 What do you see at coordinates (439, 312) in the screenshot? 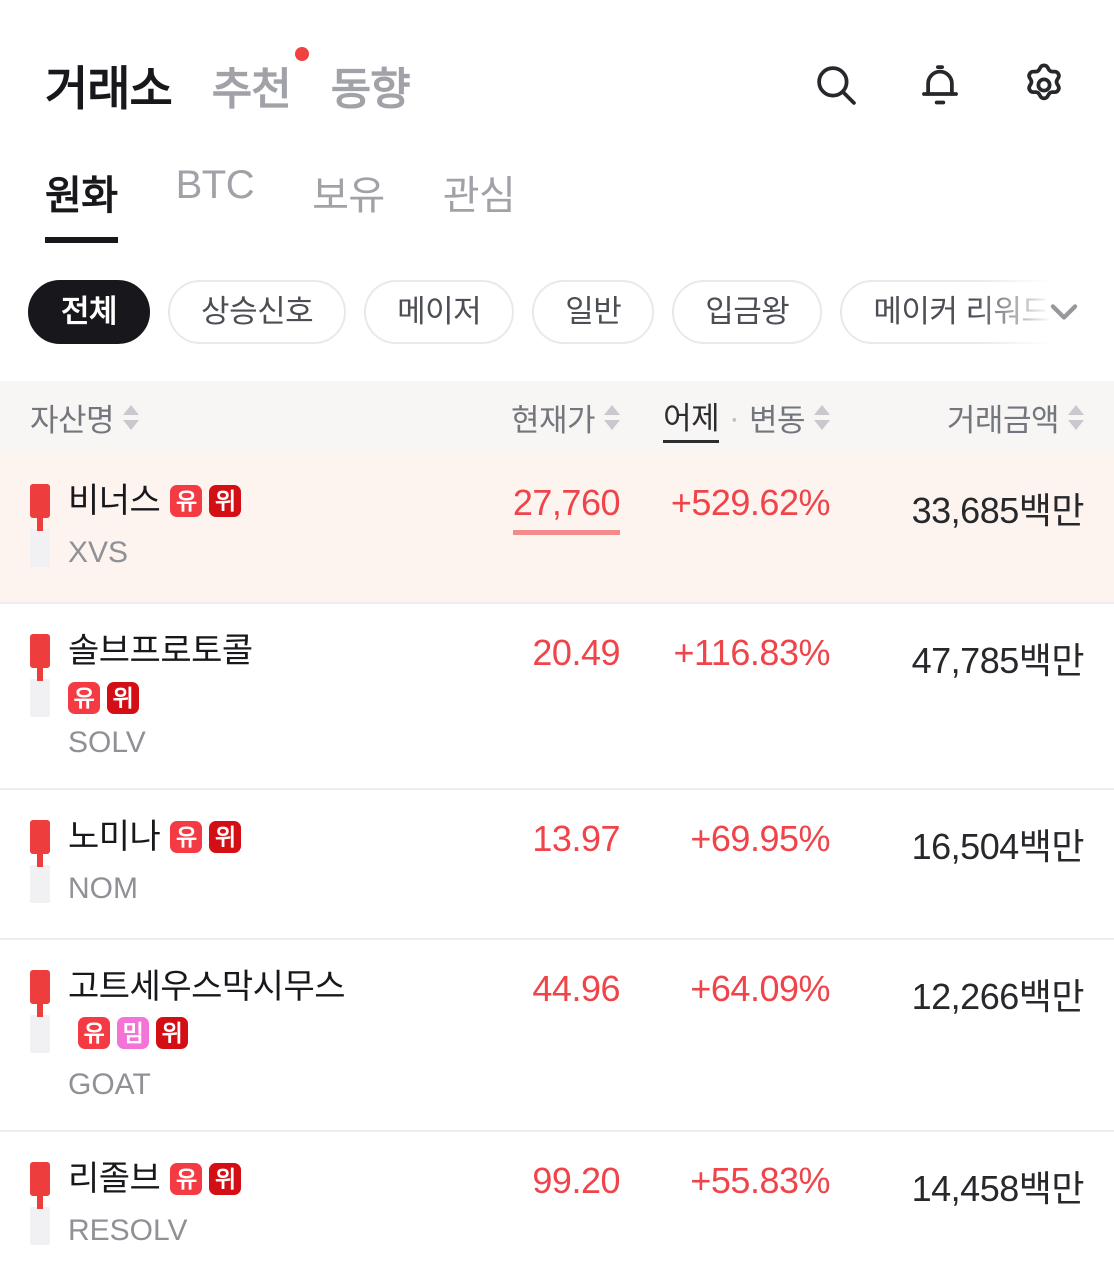
I see `filter-chip: 메이저` at bounding box center [439, 312].